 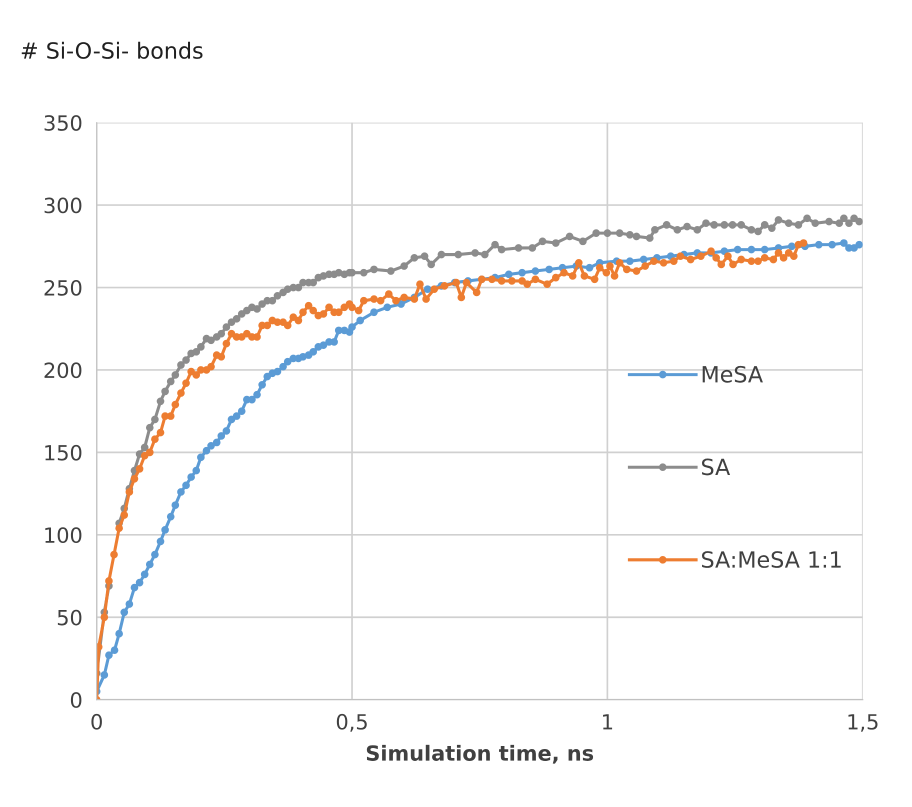 I want to click on y-tick-label: 0, so click(x=76, y=700).